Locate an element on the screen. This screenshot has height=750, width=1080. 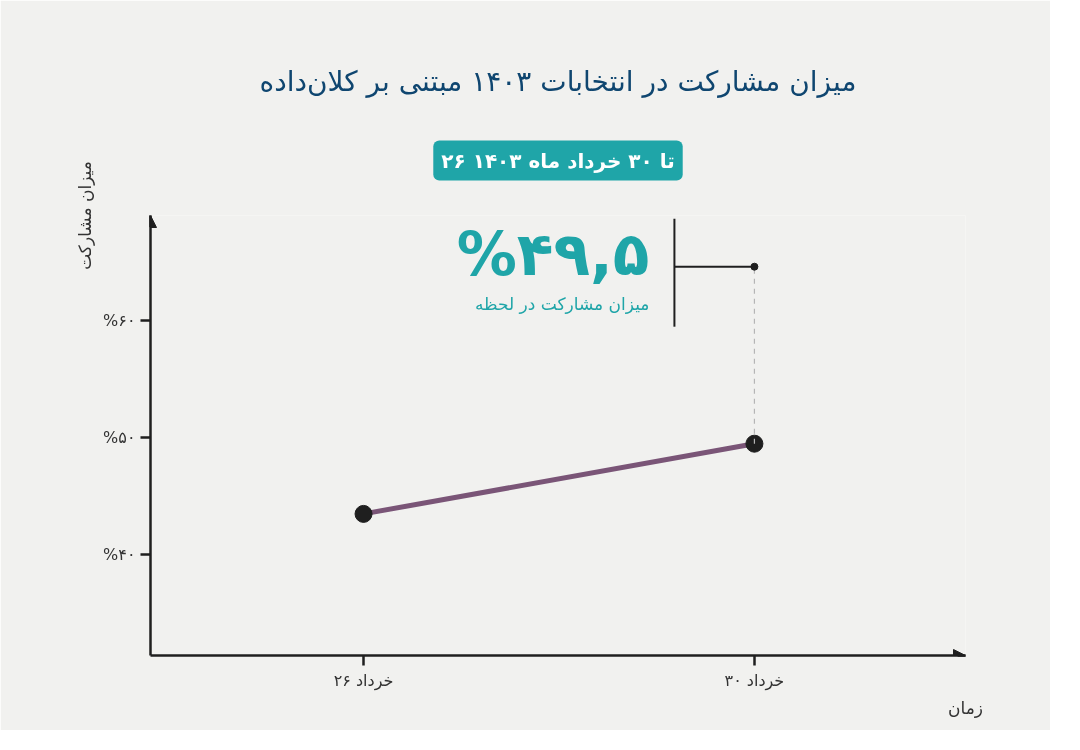
x-tick-label: ۲۶ خرداد is located at coordinates (363, 680).